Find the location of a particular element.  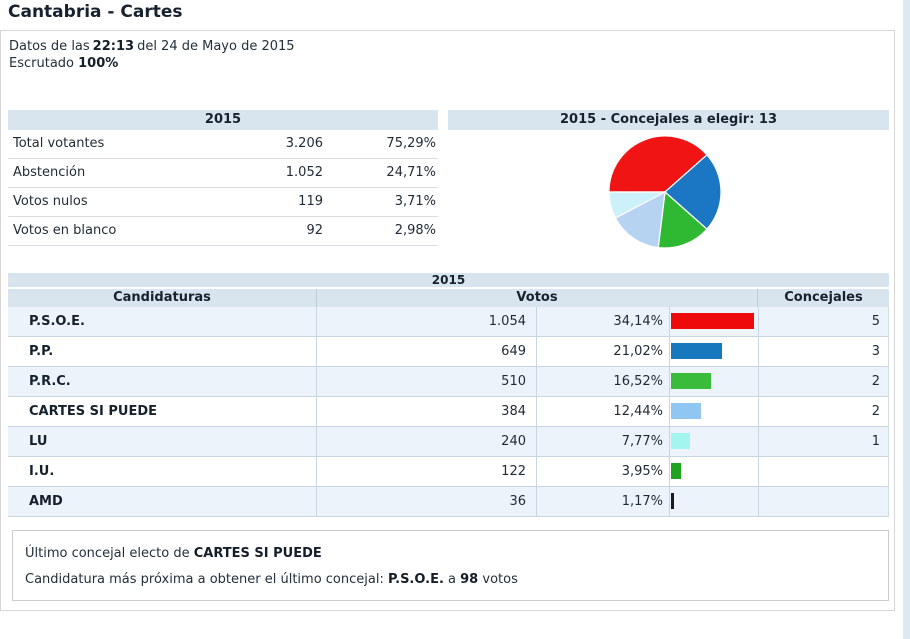

escrutado-label: Escrutado is located at coordinates (41, 63).